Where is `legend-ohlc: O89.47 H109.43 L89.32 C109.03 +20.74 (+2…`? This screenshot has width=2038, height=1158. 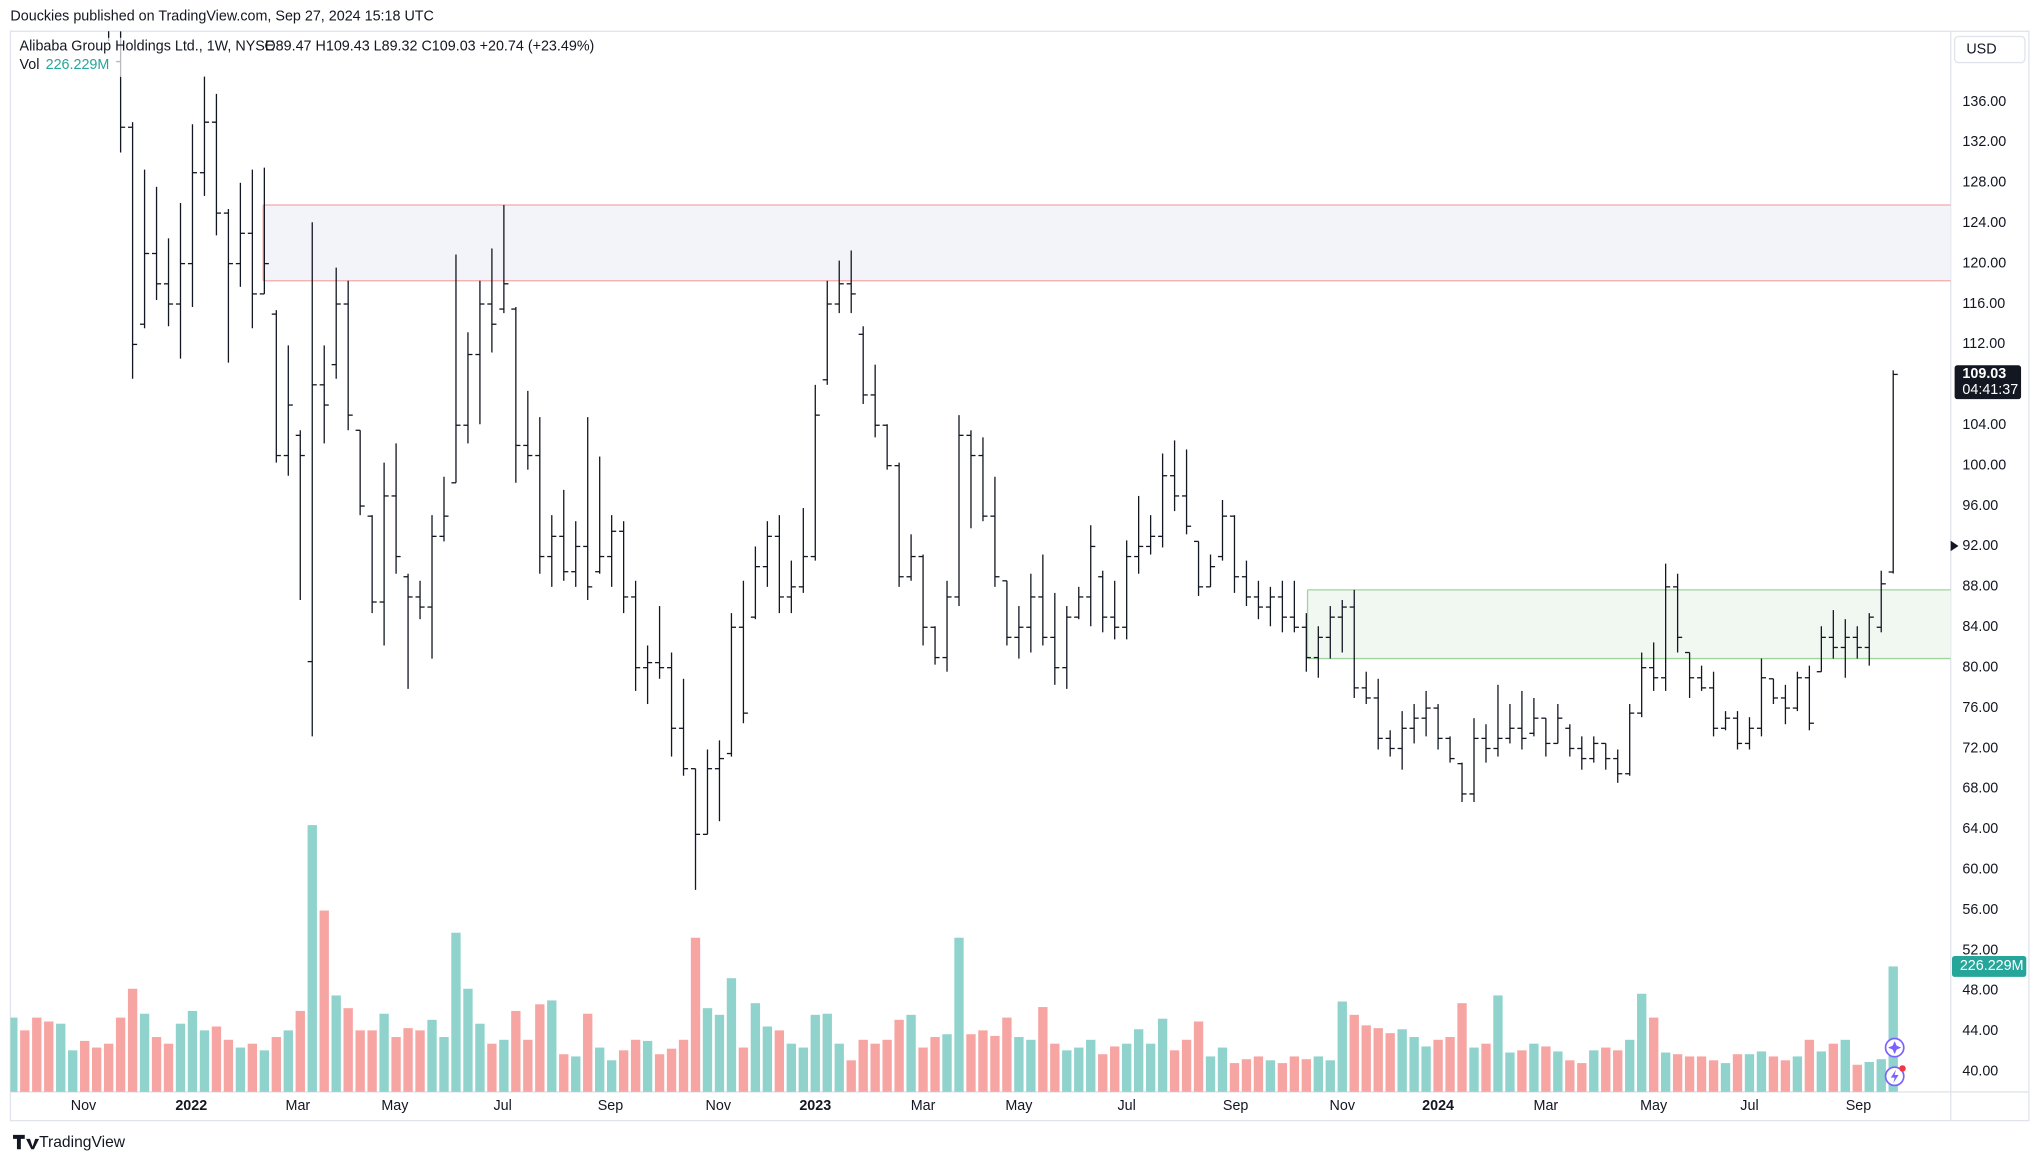 legend-ohlc: O89.47 H109.43 L89.32 C109.03 +20.74 (+2… is located at coordinates (430, 47).